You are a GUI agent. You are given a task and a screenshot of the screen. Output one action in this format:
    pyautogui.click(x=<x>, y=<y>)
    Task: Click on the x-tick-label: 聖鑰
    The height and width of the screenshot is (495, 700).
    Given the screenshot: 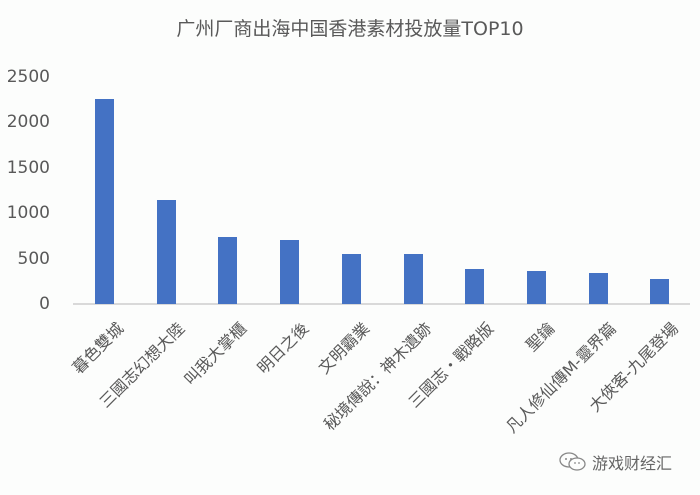 What is the action you would take?
    pyautogui.click(x=540, y=336)
    